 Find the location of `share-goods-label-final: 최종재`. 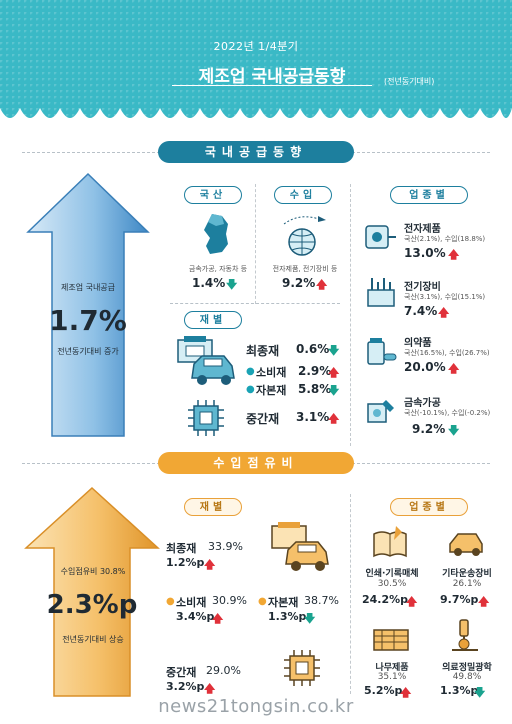

share-goods-label-final: 최종재 is located at coordinates (181, 548).